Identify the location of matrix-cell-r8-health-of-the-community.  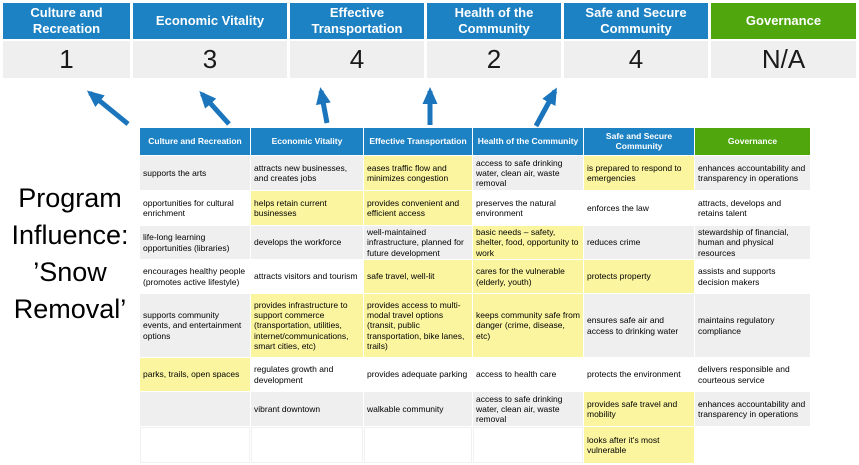
(528, 445).